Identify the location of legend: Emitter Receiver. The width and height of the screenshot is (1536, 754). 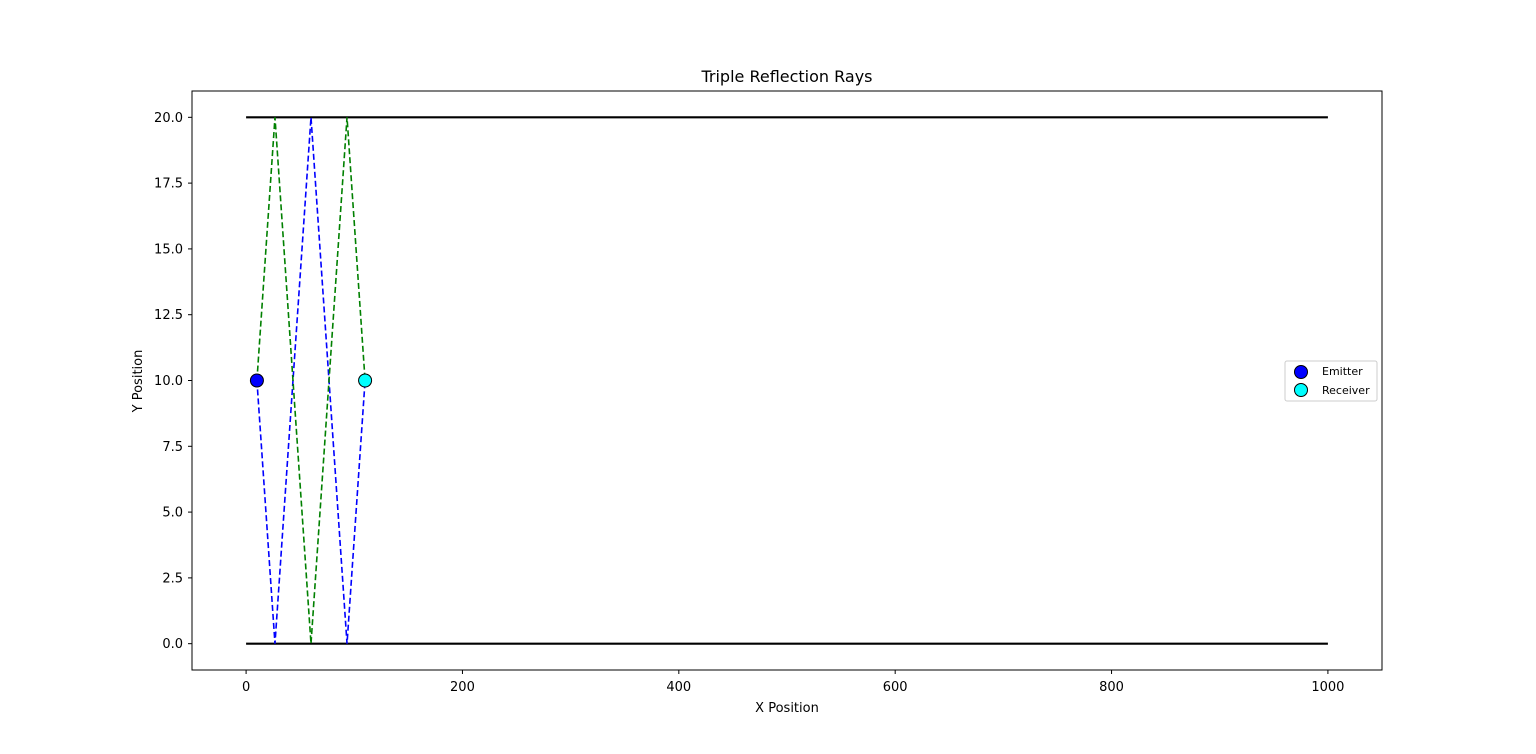
(1331, 381).